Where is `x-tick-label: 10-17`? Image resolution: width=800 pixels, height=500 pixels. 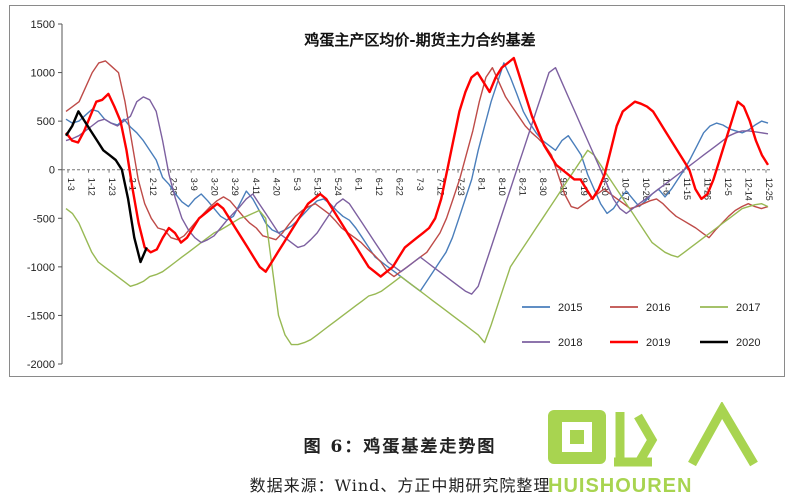 x-tick-label: 10-17 is located at coordinates (625, 189).